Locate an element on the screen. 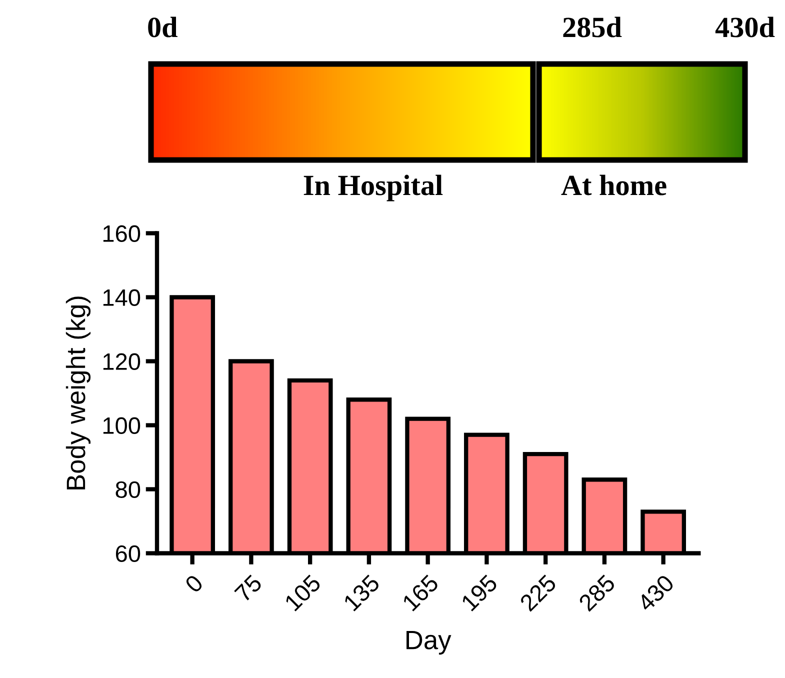 This screenshot has height=678, width=785. x-tick-label: 75 is located at coordinates (248, 588).